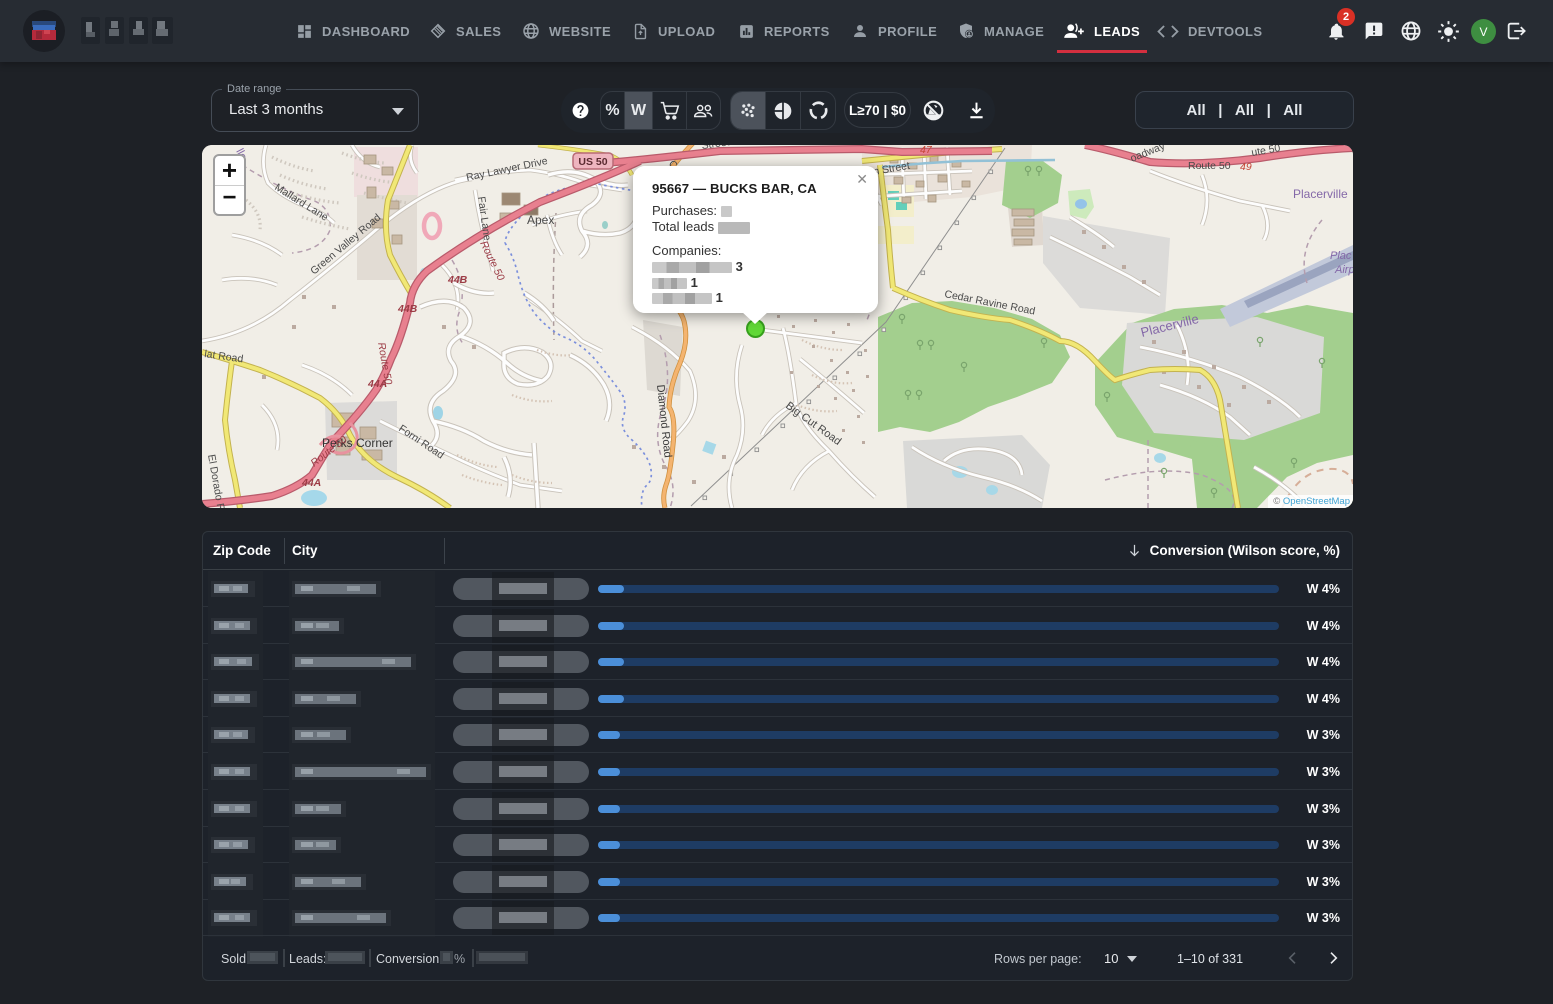 Image resolution: width=1553 pixels, height=1004 pixels. Describe the element at coordinates (1341, 256) in the screenshot. I see `svg-text: Plac` at that location.